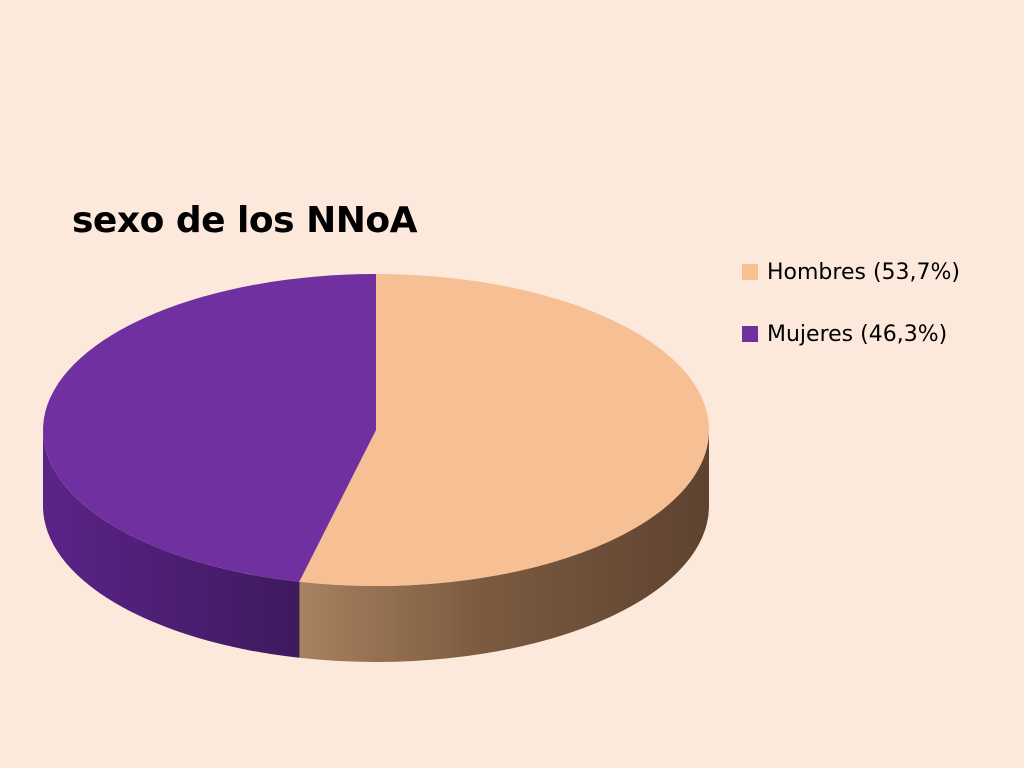  What do you see at coordinates (750, 272) in the screenshot?
I see `legend-swatch-hombres` at bounding box center [750, 272].